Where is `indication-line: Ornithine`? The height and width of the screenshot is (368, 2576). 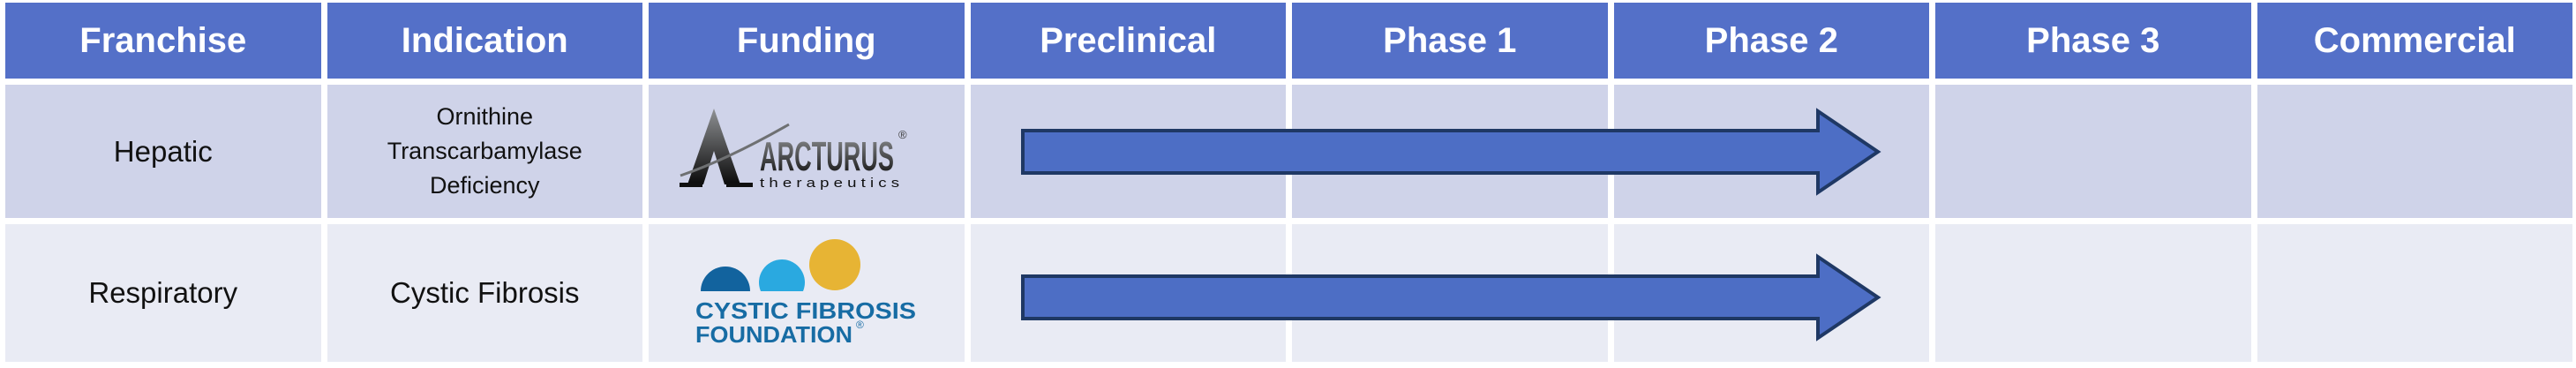 indication-line: Ornithine is located at coordinates (485, 116).